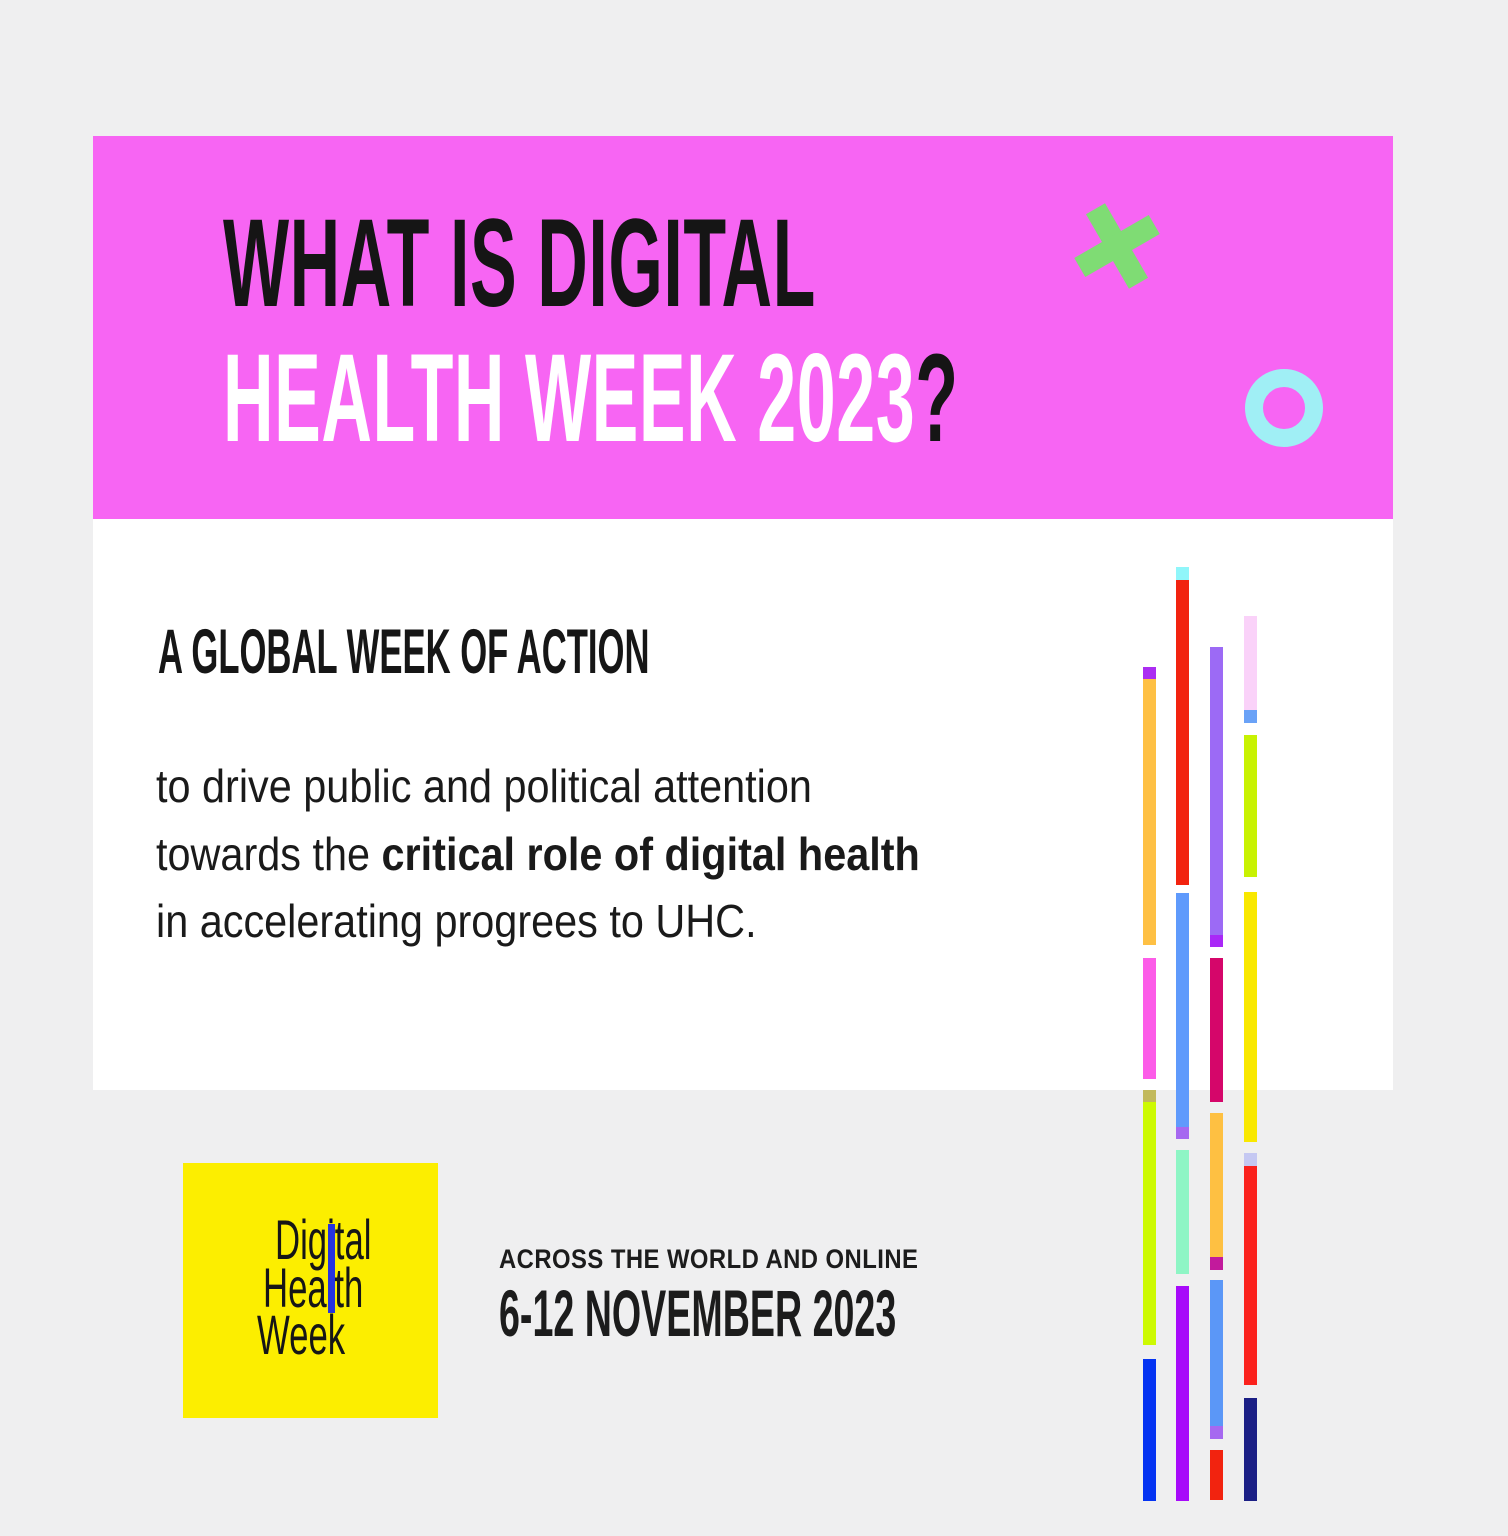  I want to click on page-title: WHAT IS DIGITAL HEALTH WEEK 2023?, so click(865, 331).